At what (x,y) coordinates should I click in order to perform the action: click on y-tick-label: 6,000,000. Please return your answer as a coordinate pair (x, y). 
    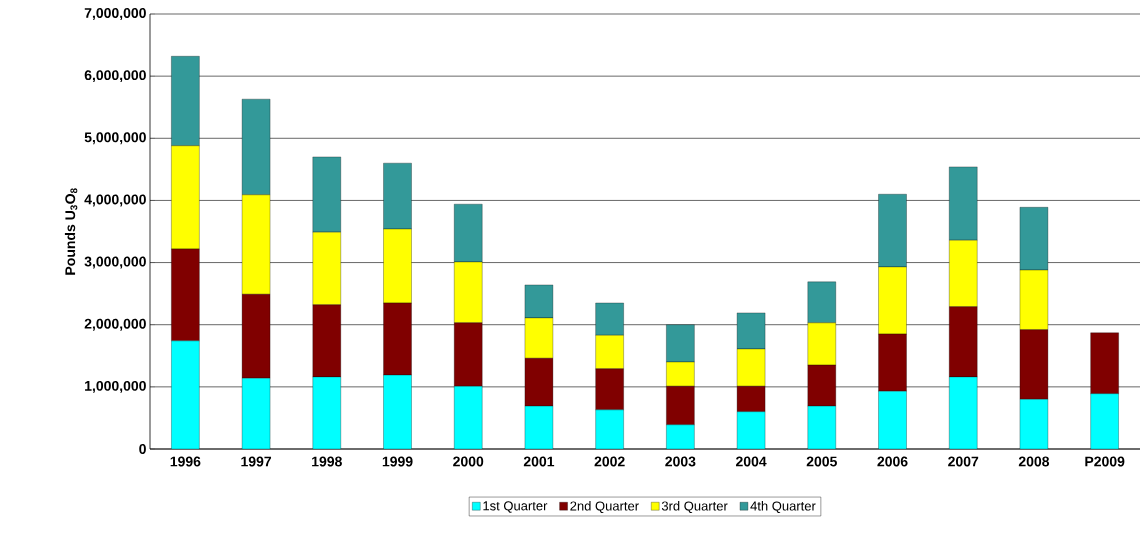
    Looking at the image, I should click on (115, 76).